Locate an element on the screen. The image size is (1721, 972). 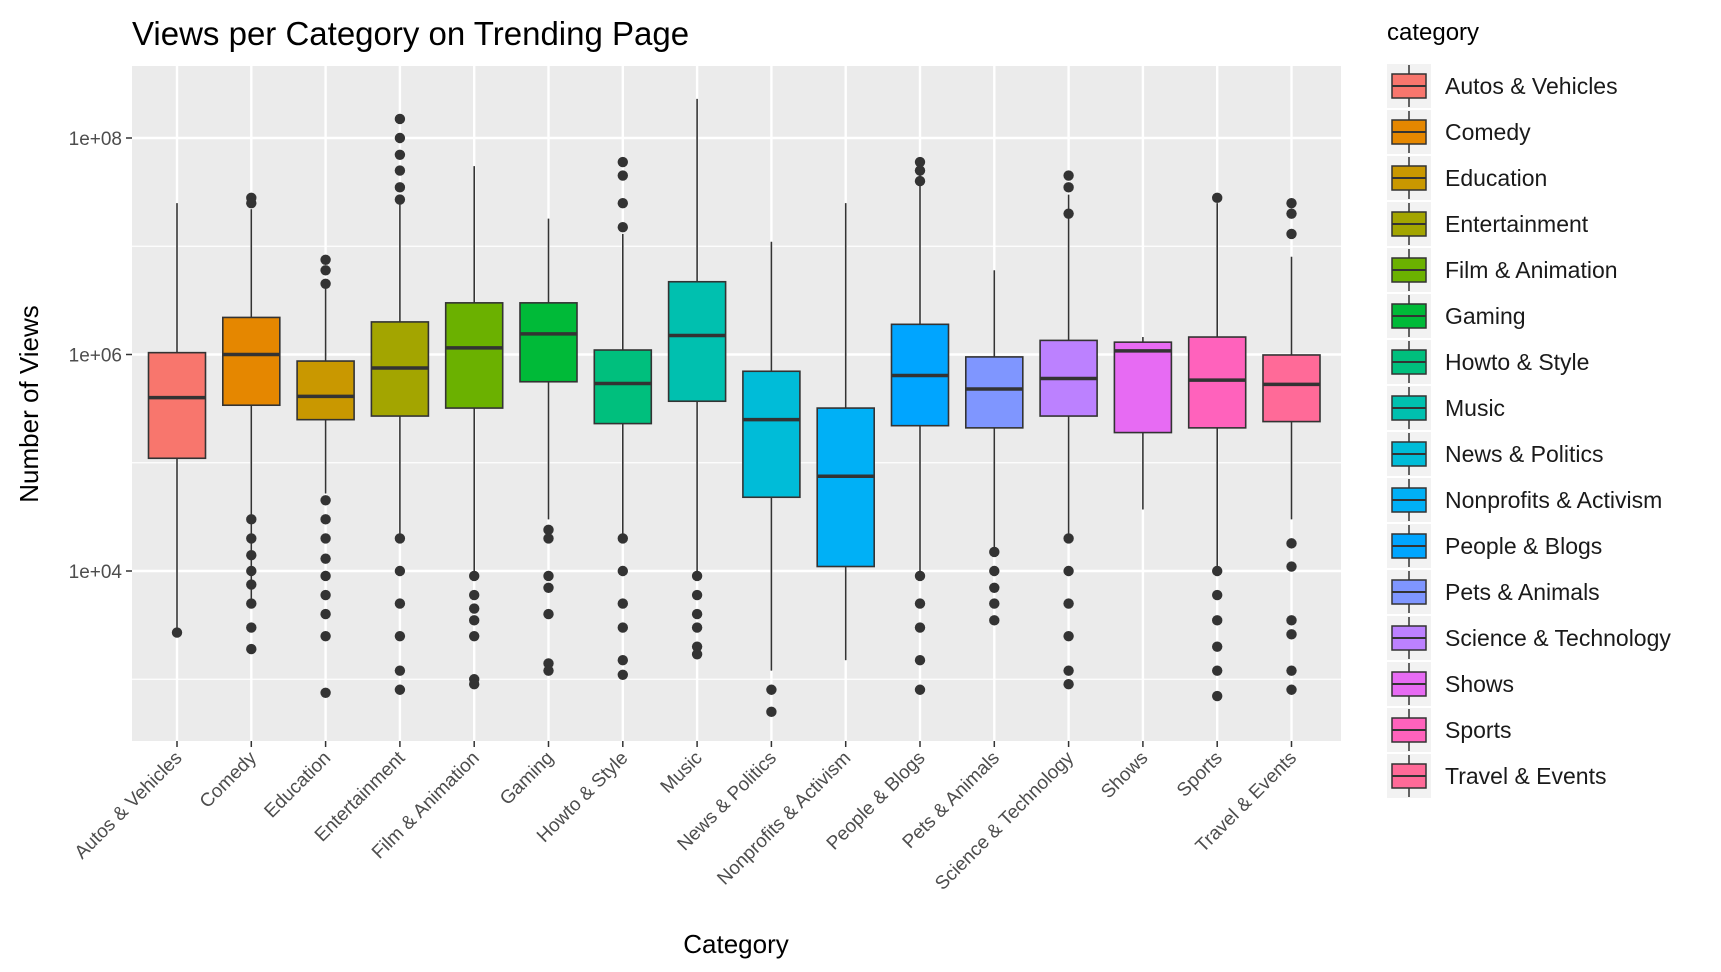
legend-item: Sports is located at coordinates (1449, 730).